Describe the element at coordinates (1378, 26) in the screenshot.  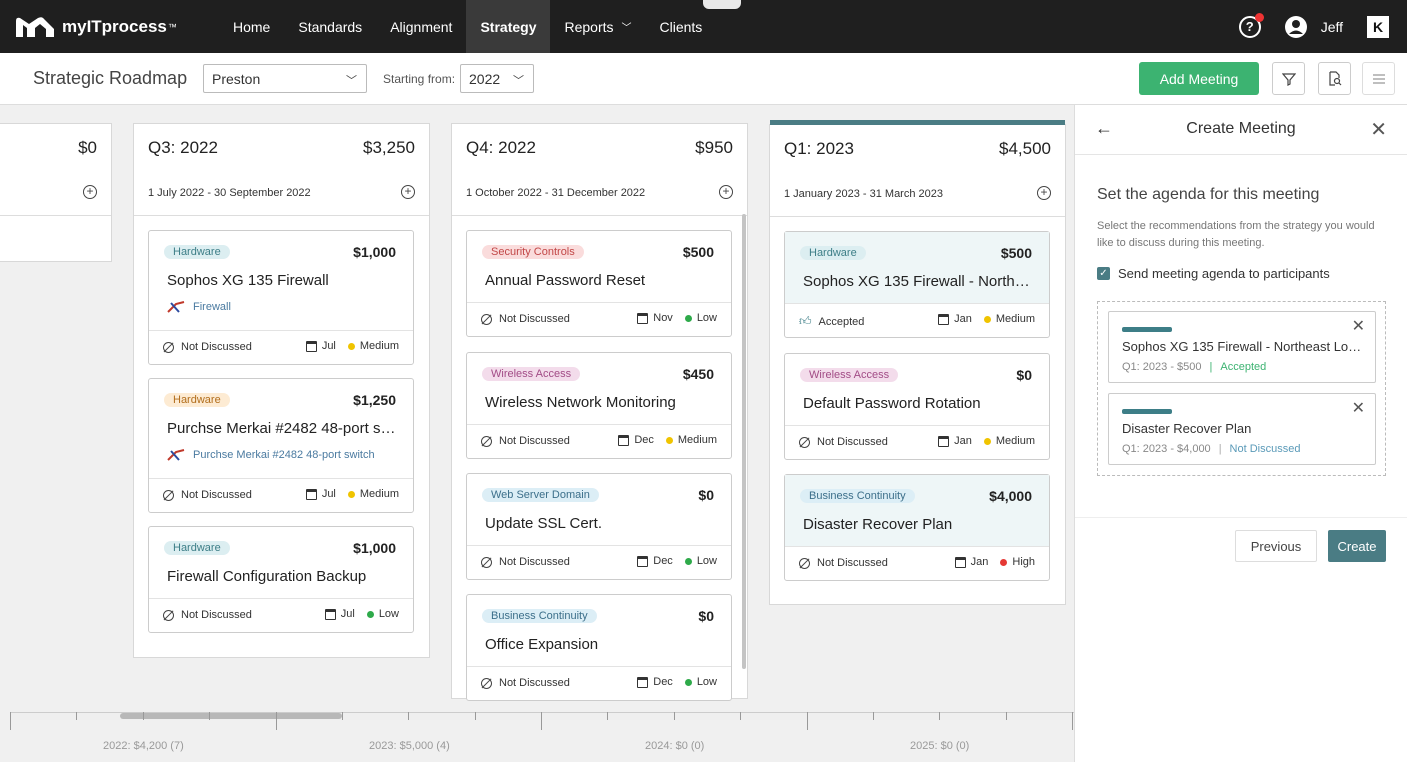
I see `kaseya-icon: K` at that location.